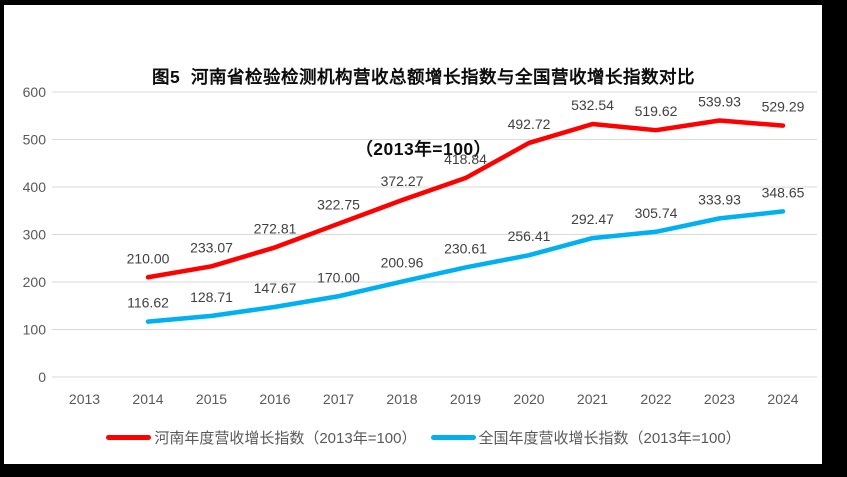 The height and width of the screenshot is (477, 847). I want to click on data-label-henan: 492.72, so click(529, 124).